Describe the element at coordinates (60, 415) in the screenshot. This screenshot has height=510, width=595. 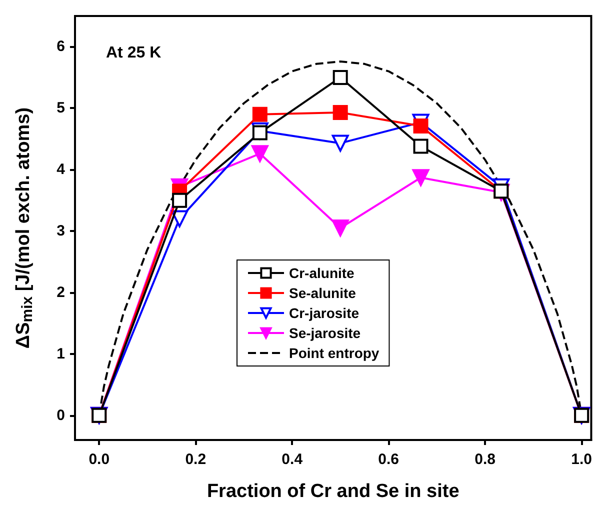
I see `y-tick-label: 0` at that location.